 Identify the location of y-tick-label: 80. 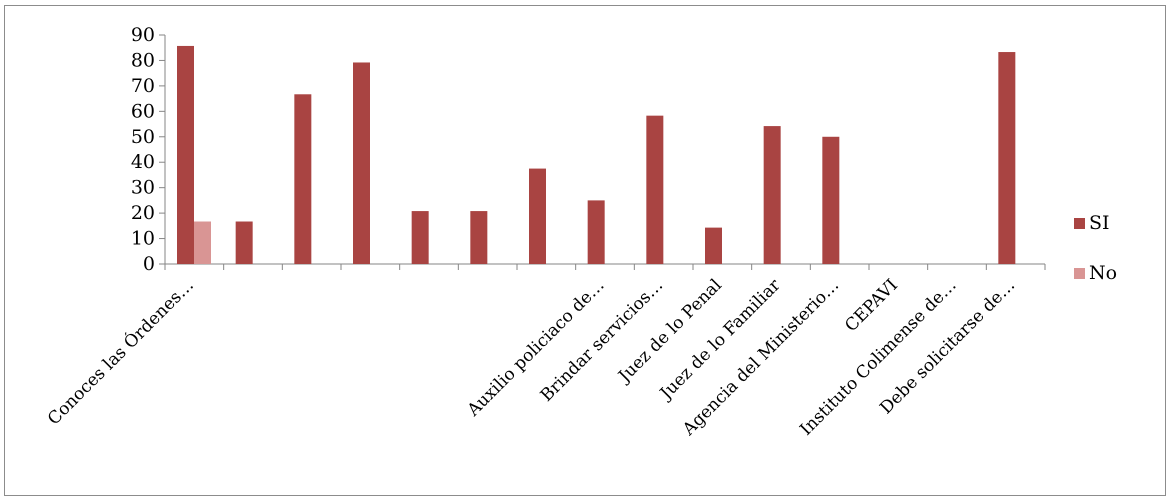
(143, 60).